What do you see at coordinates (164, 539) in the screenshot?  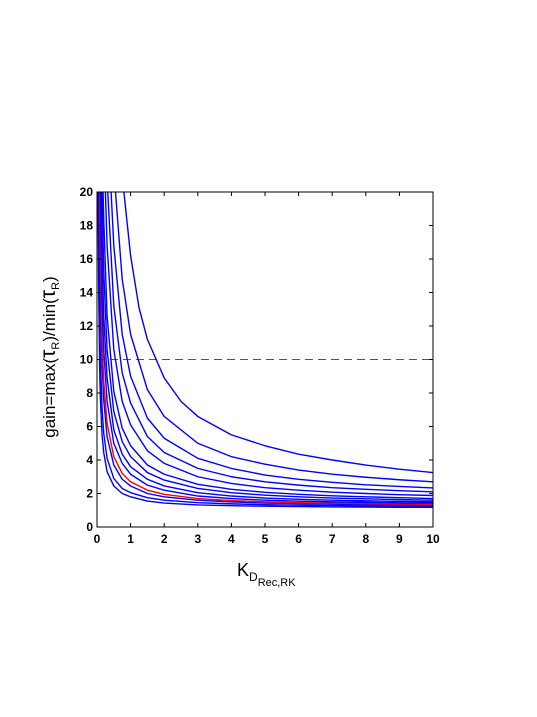 I see `x-tick-label: 2` at bounding box center [164, 539].